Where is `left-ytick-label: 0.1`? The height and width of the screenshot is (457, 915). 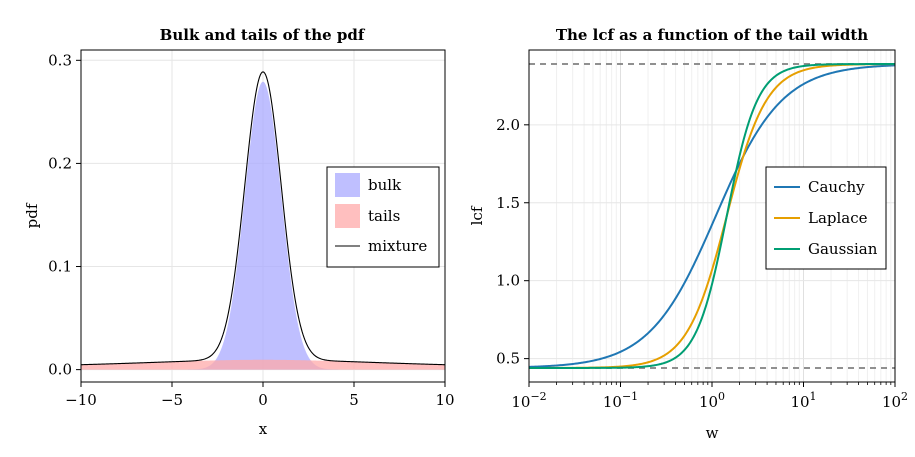
left-ytick-label: 0.1 is located at coordinates (60, 267).